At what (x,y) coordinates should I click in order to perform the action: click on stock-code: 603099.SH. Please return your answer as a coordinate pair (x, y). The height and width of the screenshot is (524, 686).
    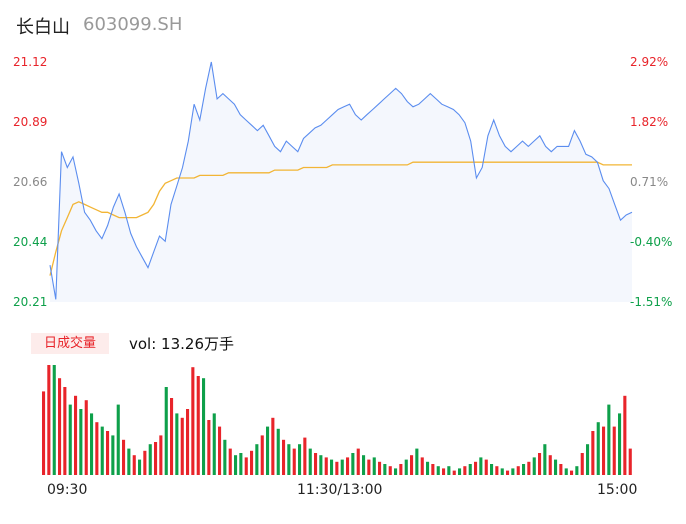
    Looking at the image, I should click on (133, 24).